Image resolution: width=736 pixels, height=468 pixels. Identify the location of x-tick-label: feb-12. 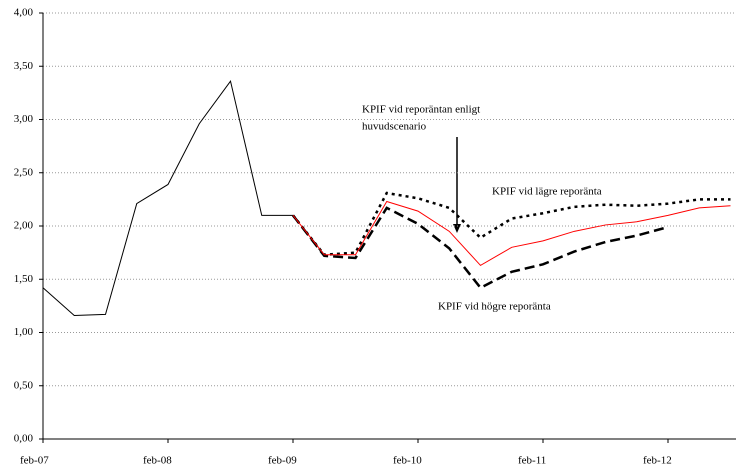
(657, 461).